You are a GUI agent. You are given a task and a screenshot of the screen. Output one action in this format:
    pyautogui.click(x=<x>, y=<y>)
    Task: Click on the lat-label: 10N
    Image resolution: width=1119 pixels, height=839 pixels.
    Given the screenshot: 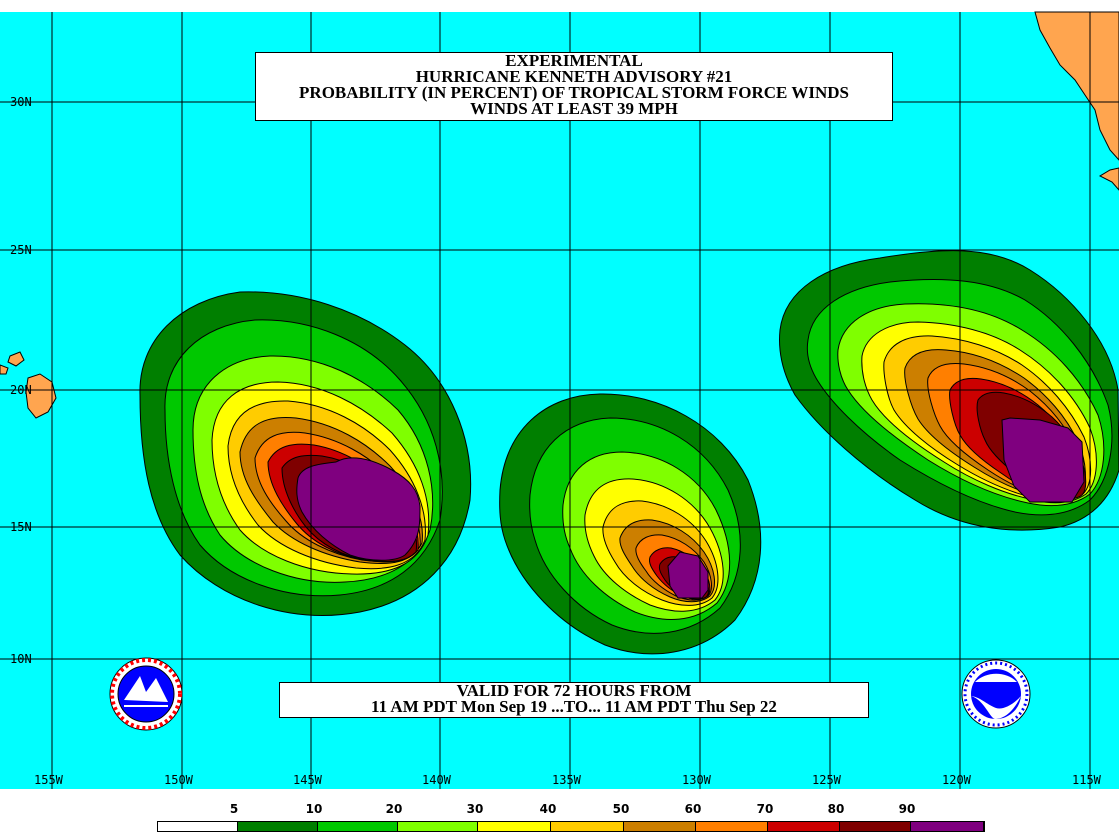 What is the action you would take?
    pyautogui.click(x=21, y=659)
    